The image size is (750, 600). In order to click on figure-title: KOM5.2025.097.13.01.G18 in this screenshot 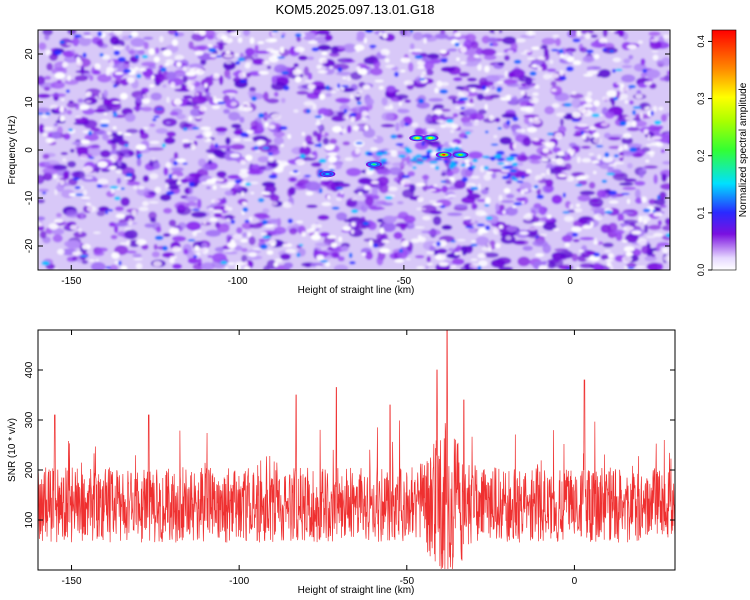, I will do `click(354, 9)`.